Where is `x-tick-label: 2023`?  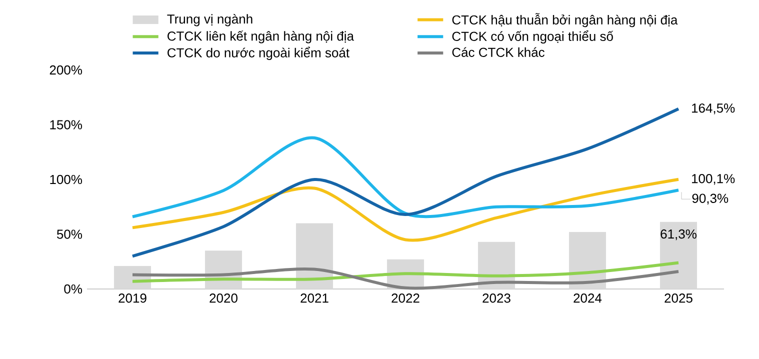
x-tick-label: 2023 is located at coordinates (496, 298).